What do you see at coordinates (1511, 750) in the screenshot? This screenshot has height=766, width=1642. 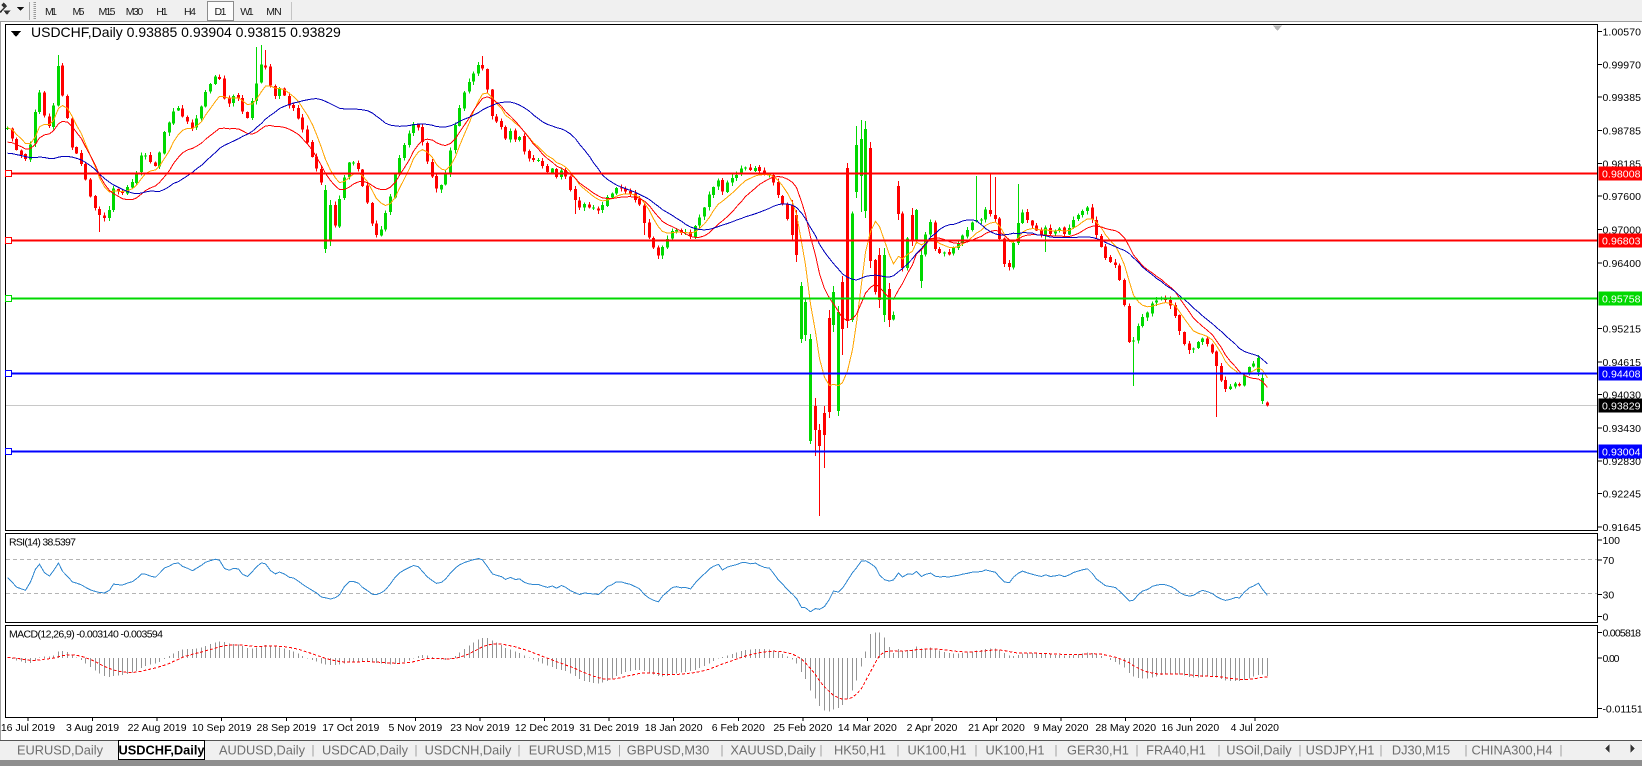 I see `svg-text: CHINA300,H4` at bounding box center [1511, 750].